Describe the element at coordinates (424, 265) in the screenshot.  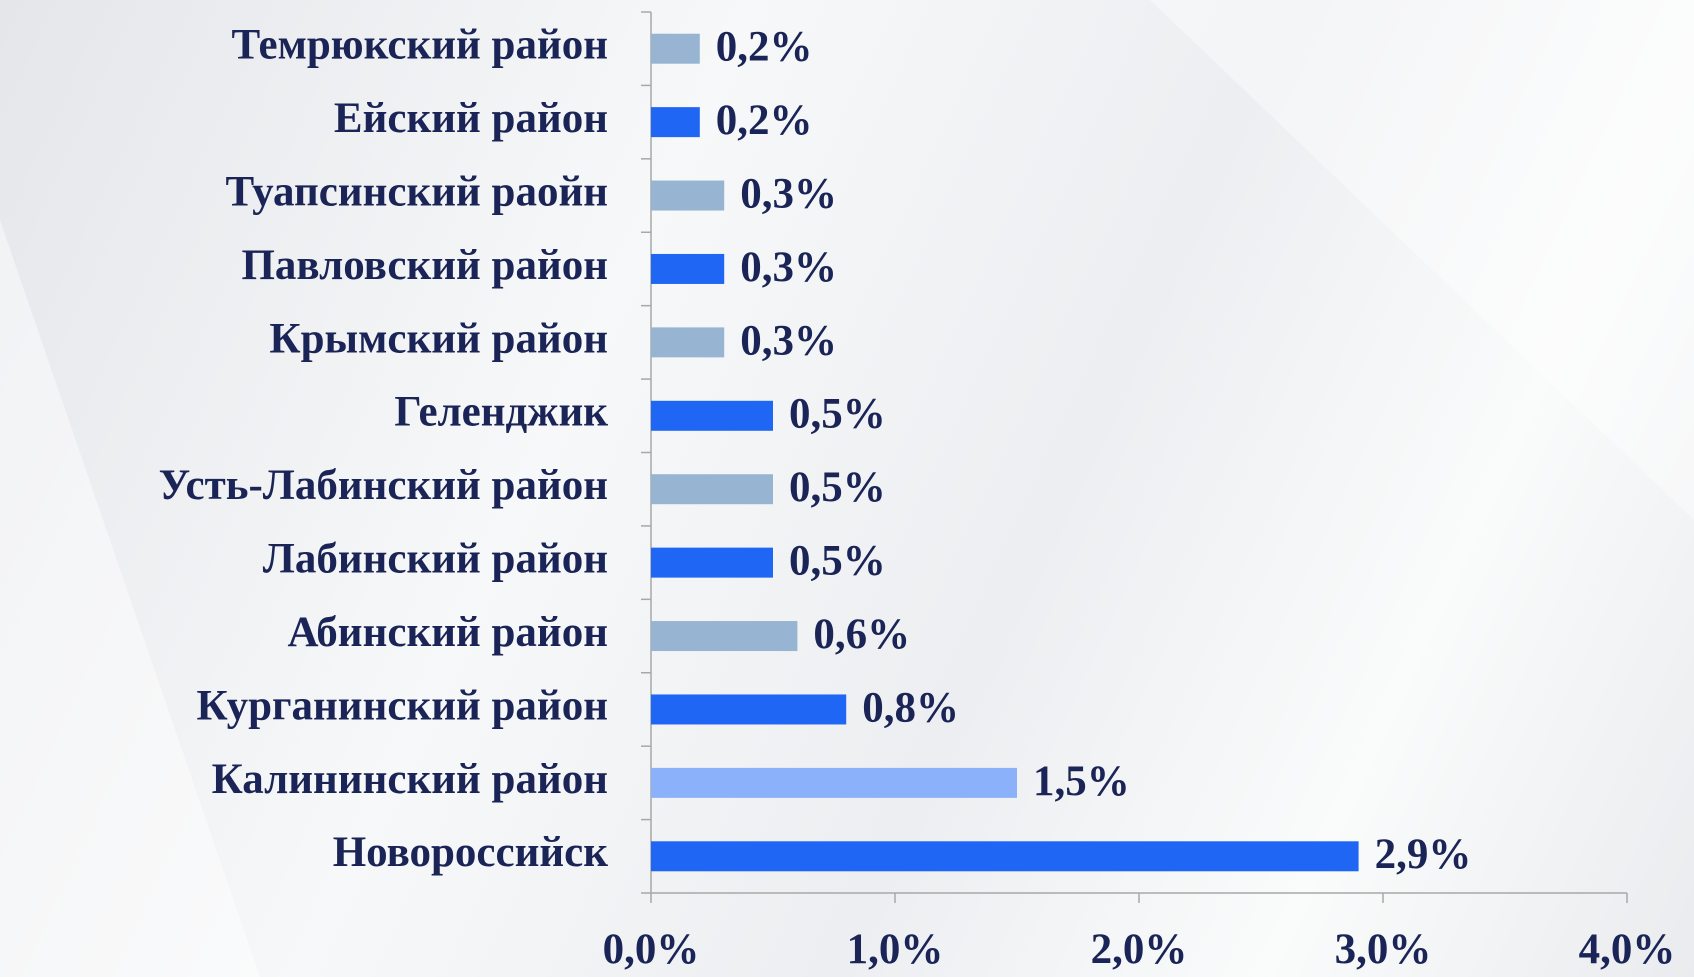
I see `y-tick-label: Павловский район` at that location.